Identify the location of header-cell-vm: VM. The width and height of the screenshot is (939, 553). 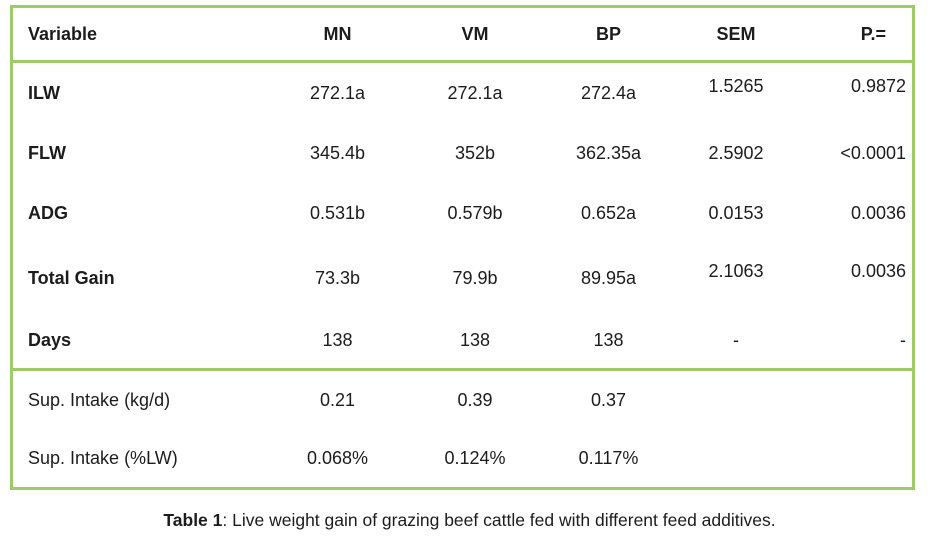
(475, 34).